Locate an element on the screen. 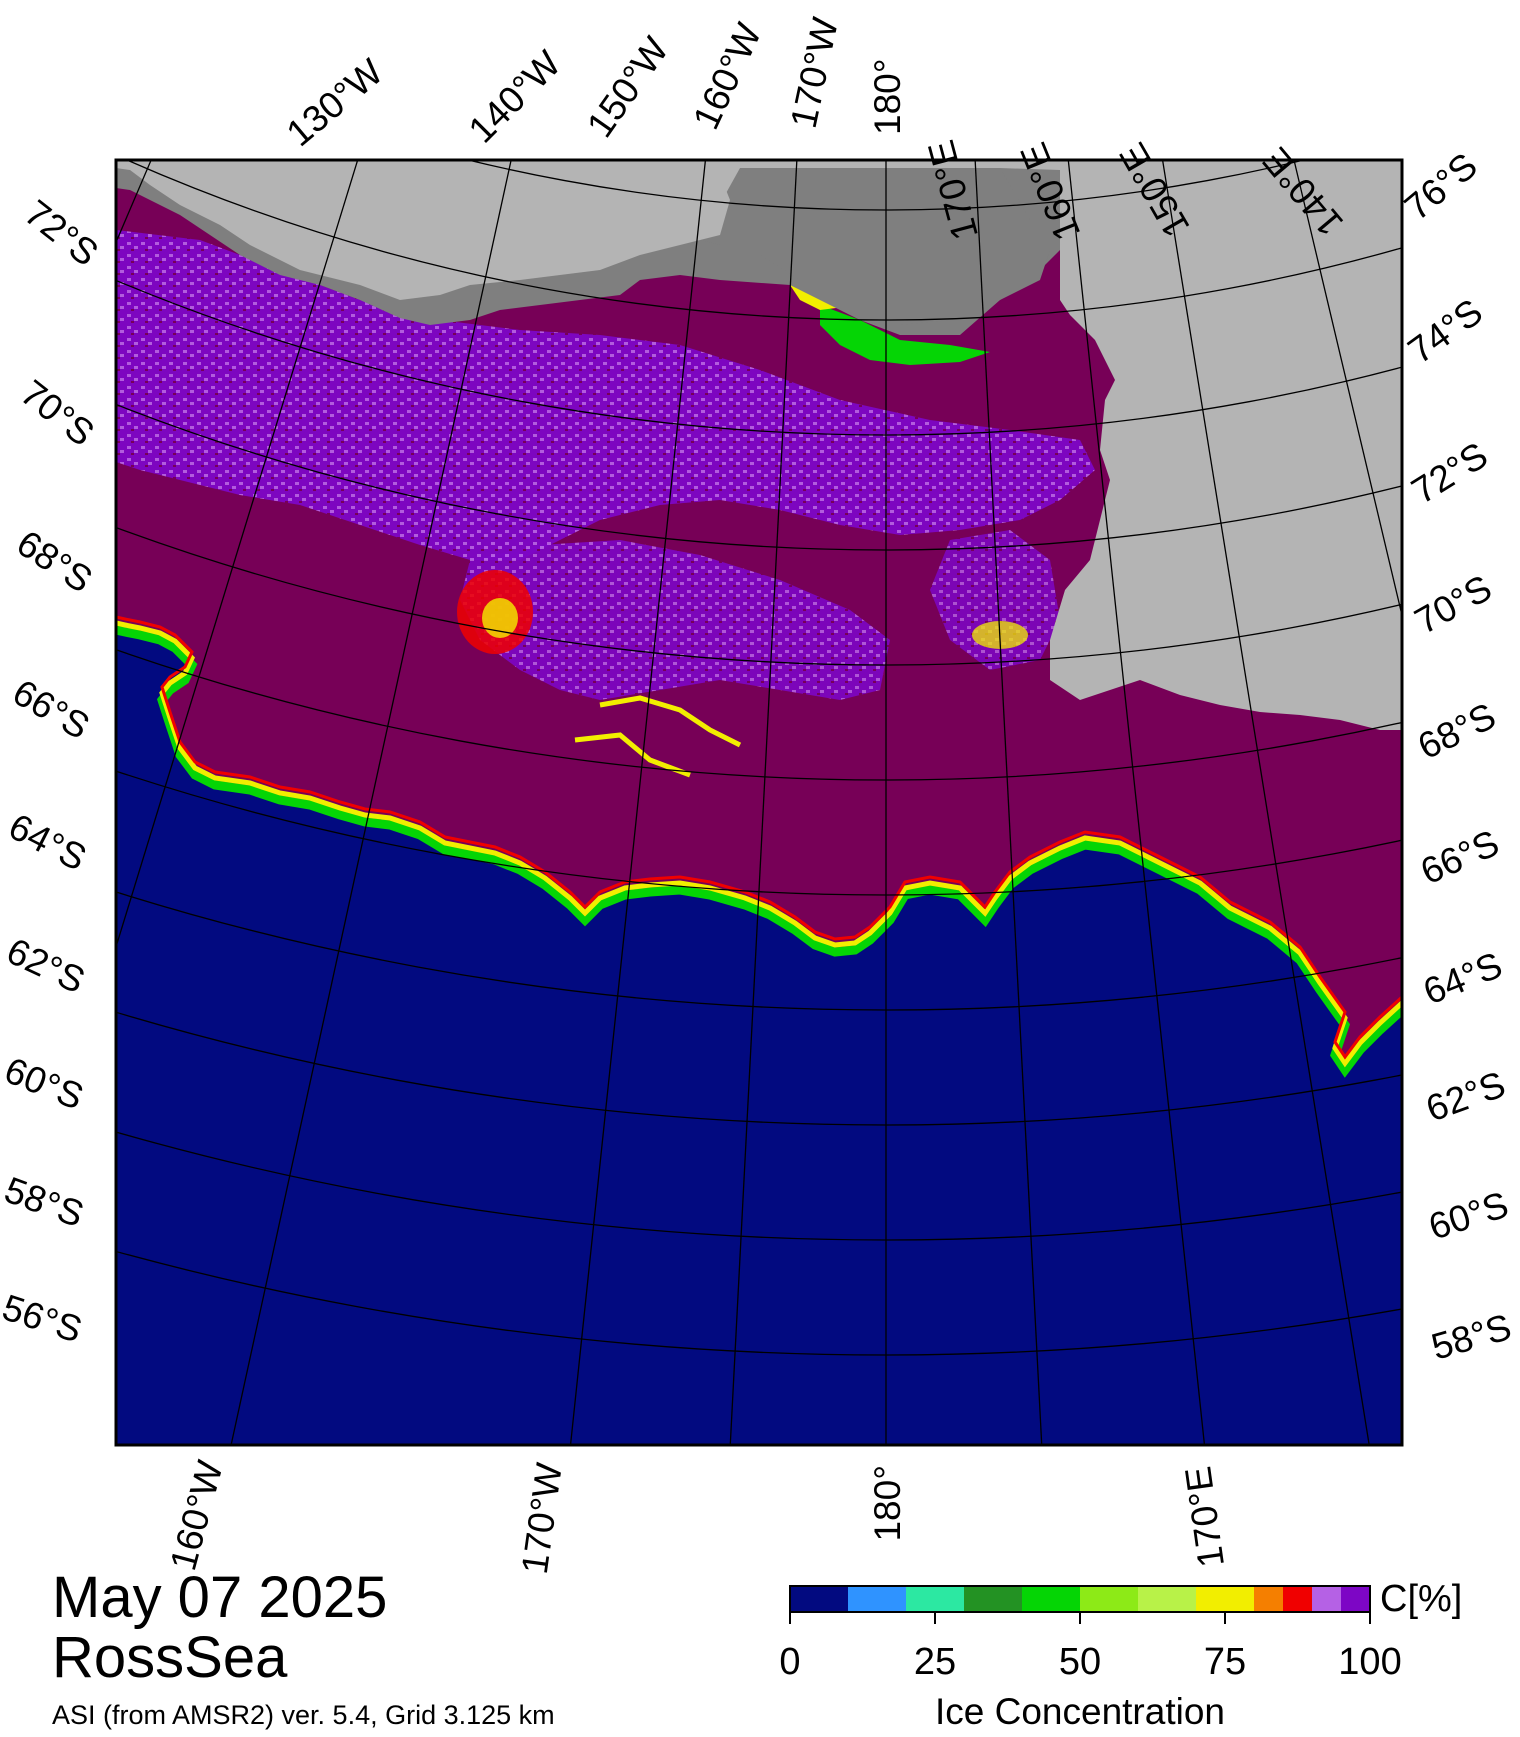 The image size is (1520, 1737). colorbar-tick-label: 75 is located at coordinates (1225, 1662).